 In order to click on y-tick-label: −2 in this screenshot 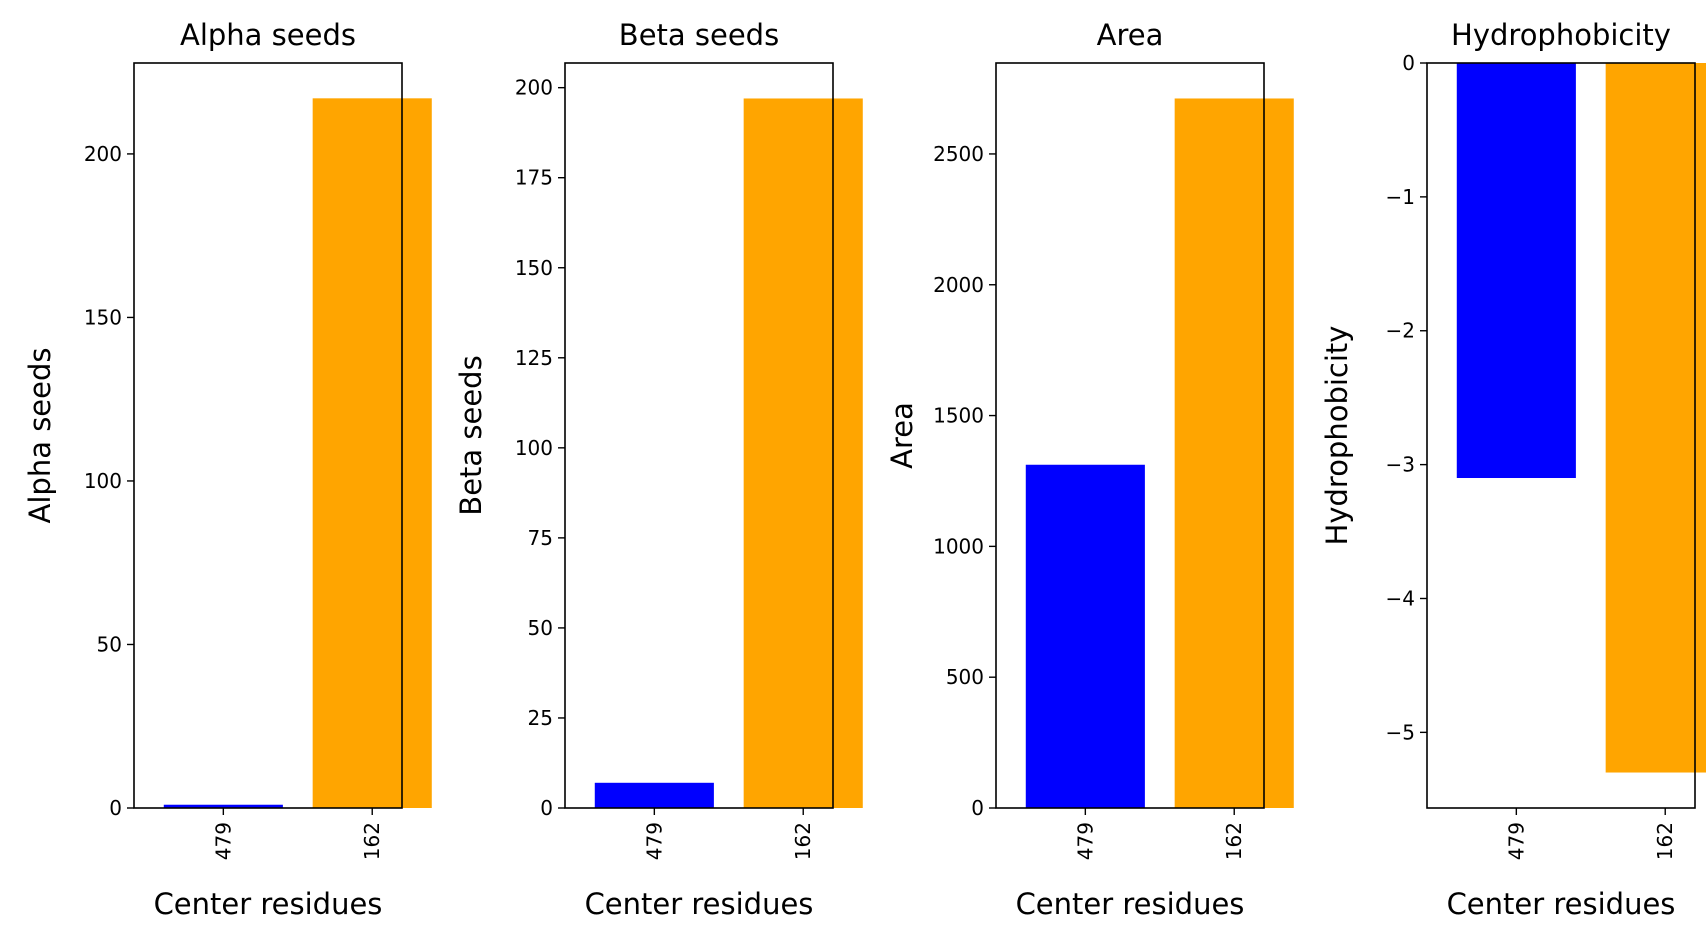, I will do `click(1400, 331)`.